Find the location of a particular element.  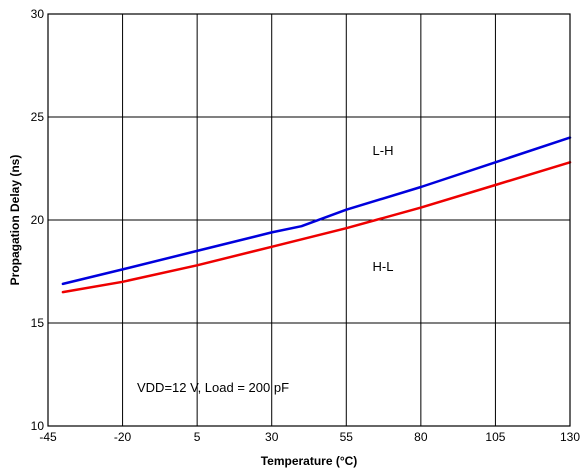

x-tick-label: 5 is located at coordinates (197, 437).